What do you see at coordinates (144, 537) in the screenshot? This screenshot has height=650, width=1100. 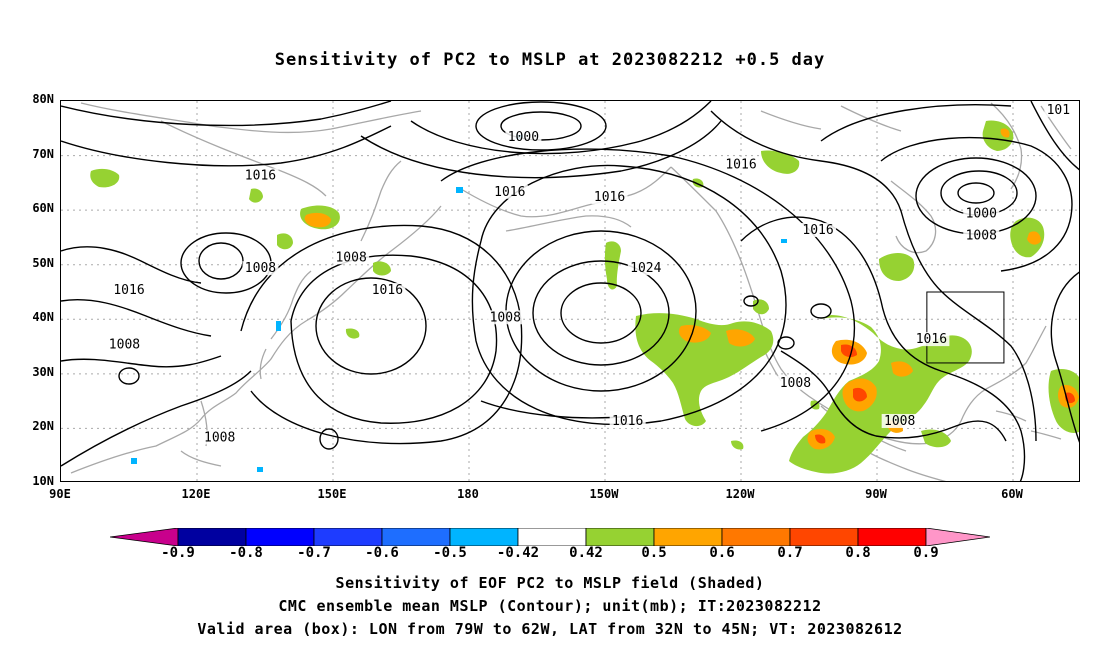 I see `colorbar-low-end` at bounding box center [144, 537].